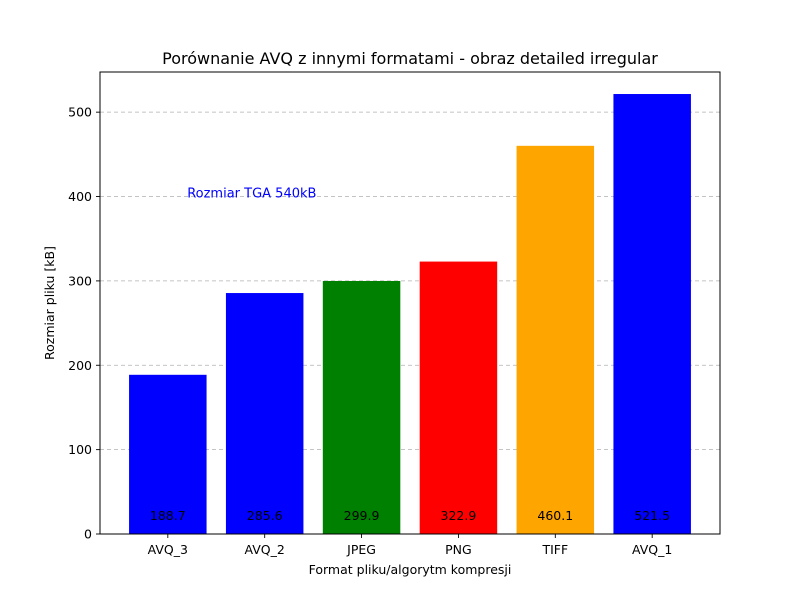 Image resolution: width=800 pixels, height=600 pixels. What do you see at coordinates (458, 397) in the screenshot?
I see `bar-png` at bounding box center [458, 397].